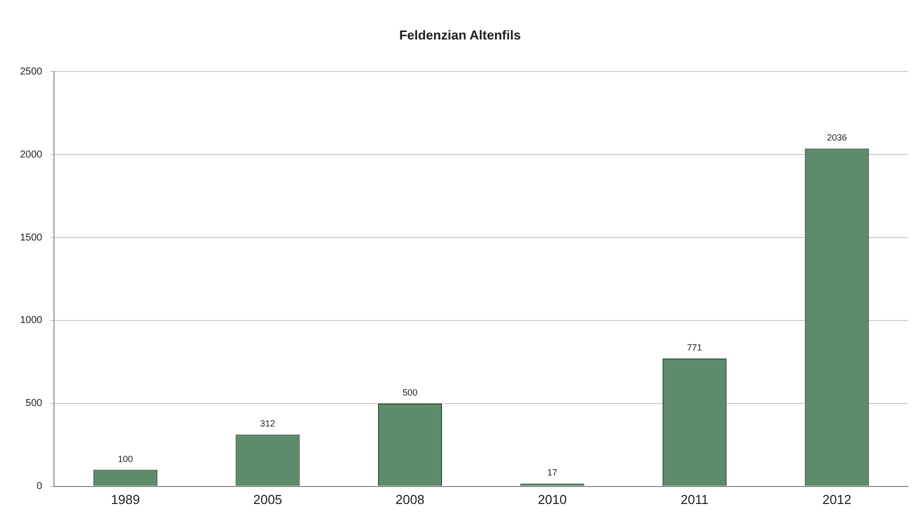 The image size is (916, 524). I want to click on y-tick-label: 0, so click(39, 486).